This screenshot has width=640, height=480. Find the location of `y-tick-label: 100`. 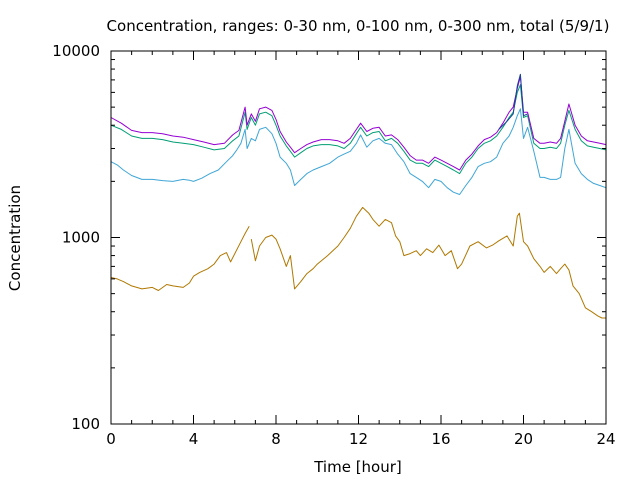

y-tick-label: 100 is located at coordinates (85, 424).